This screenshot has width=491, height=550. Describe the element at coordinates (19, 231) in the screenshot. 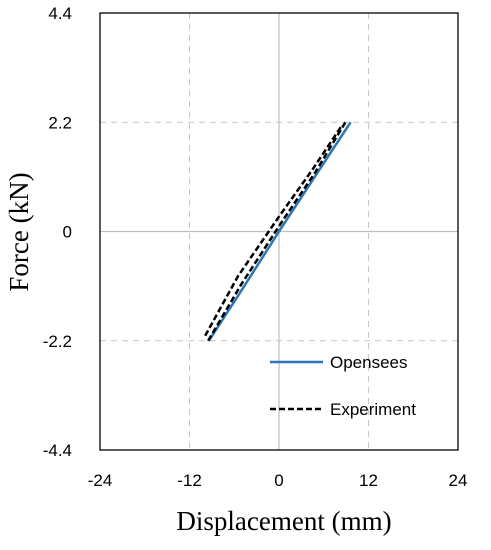

I see `y-axis-label: Force (kN)` at that location.